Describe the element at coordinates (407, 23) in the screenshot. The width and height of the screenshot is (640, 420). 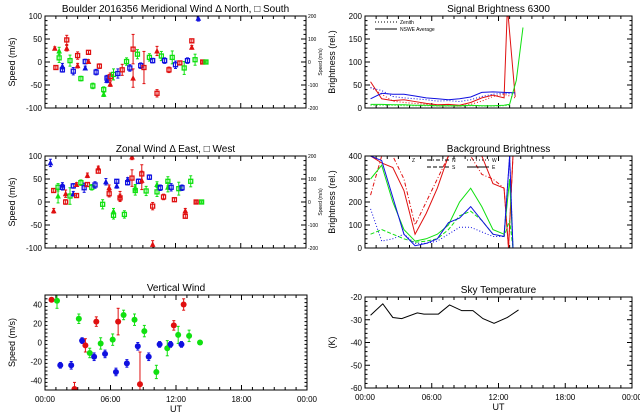
I see `legend-label: Zenith` at that location.